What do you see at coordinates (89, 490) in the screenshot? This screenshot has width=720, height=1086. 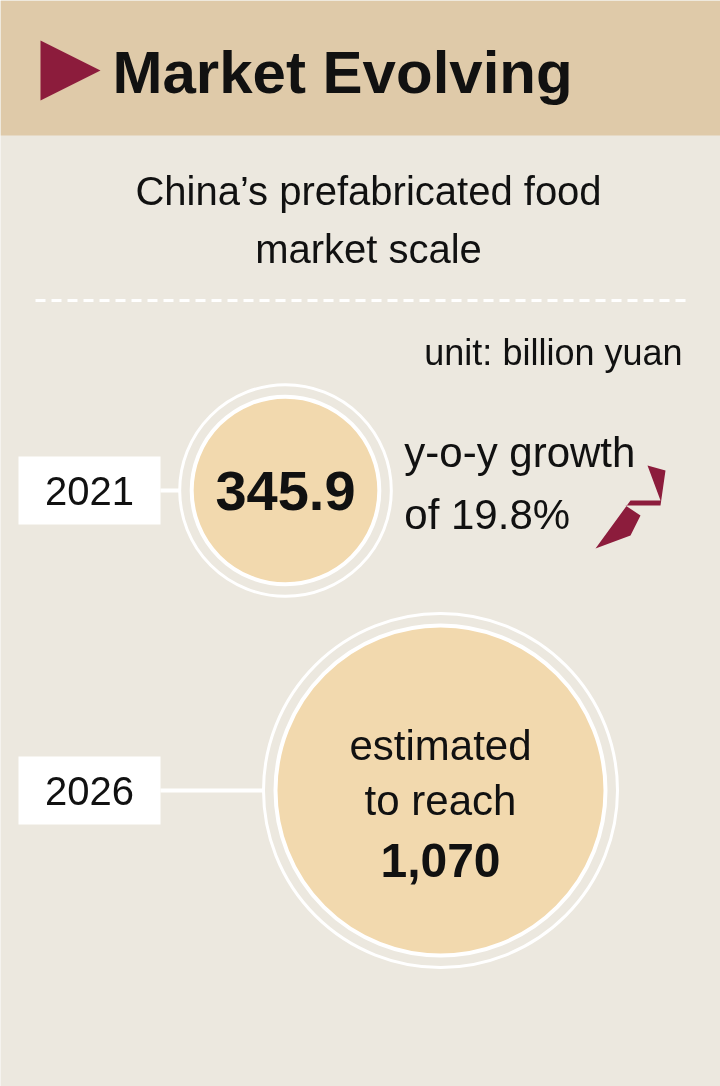 I see `category-label: 2021` at bounding box center [89, 490].